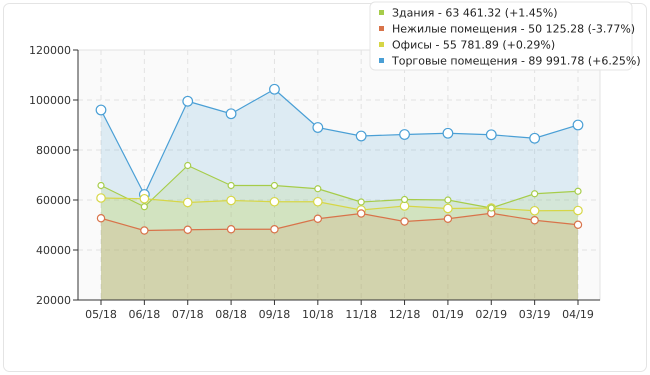 The height and width of the screenshot is (375, 650). I want to click on x-tick-label: 10/18, so click(318, 314).